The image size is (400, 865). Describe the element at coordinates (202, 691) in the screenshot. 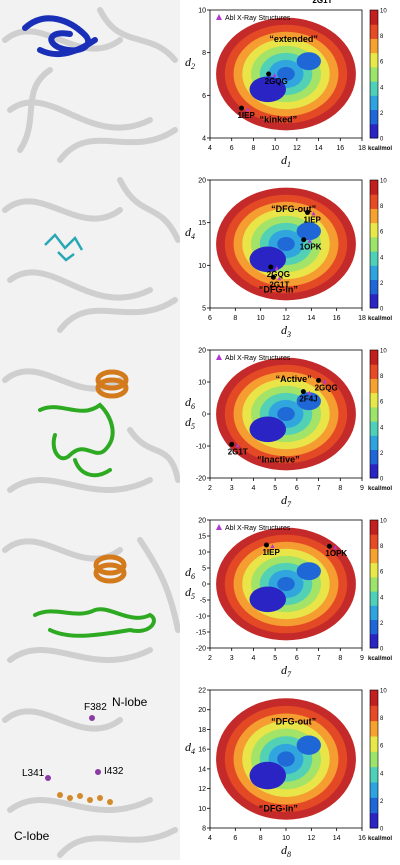

I see `y-tick-label: 22` at that location.